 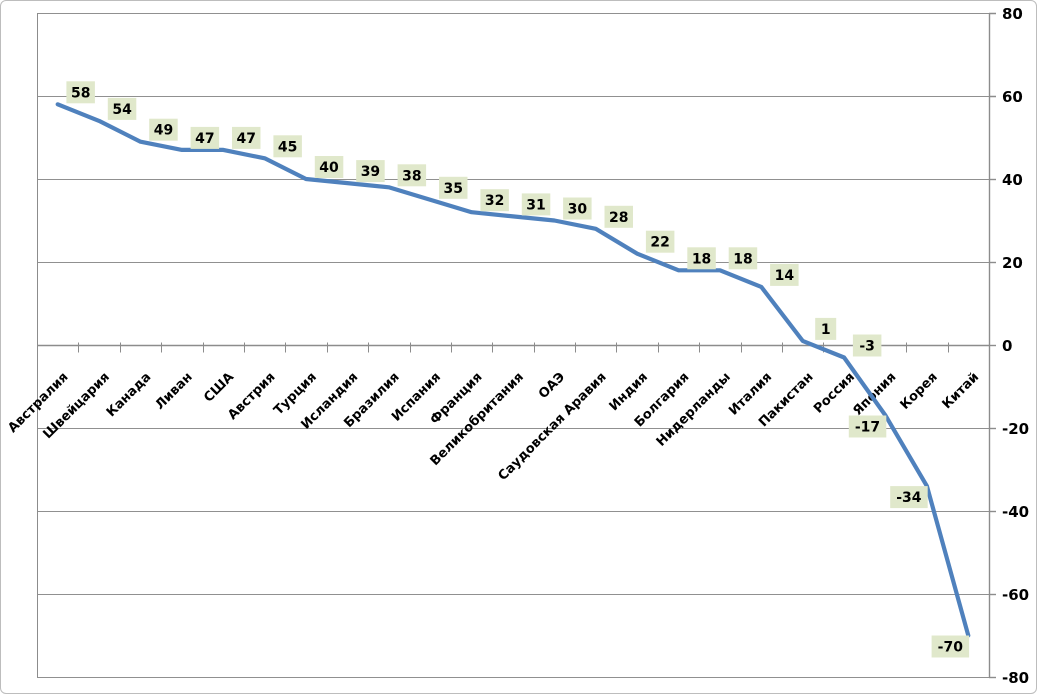 I want to click on data-label: 40, so click(x=329, y=167).